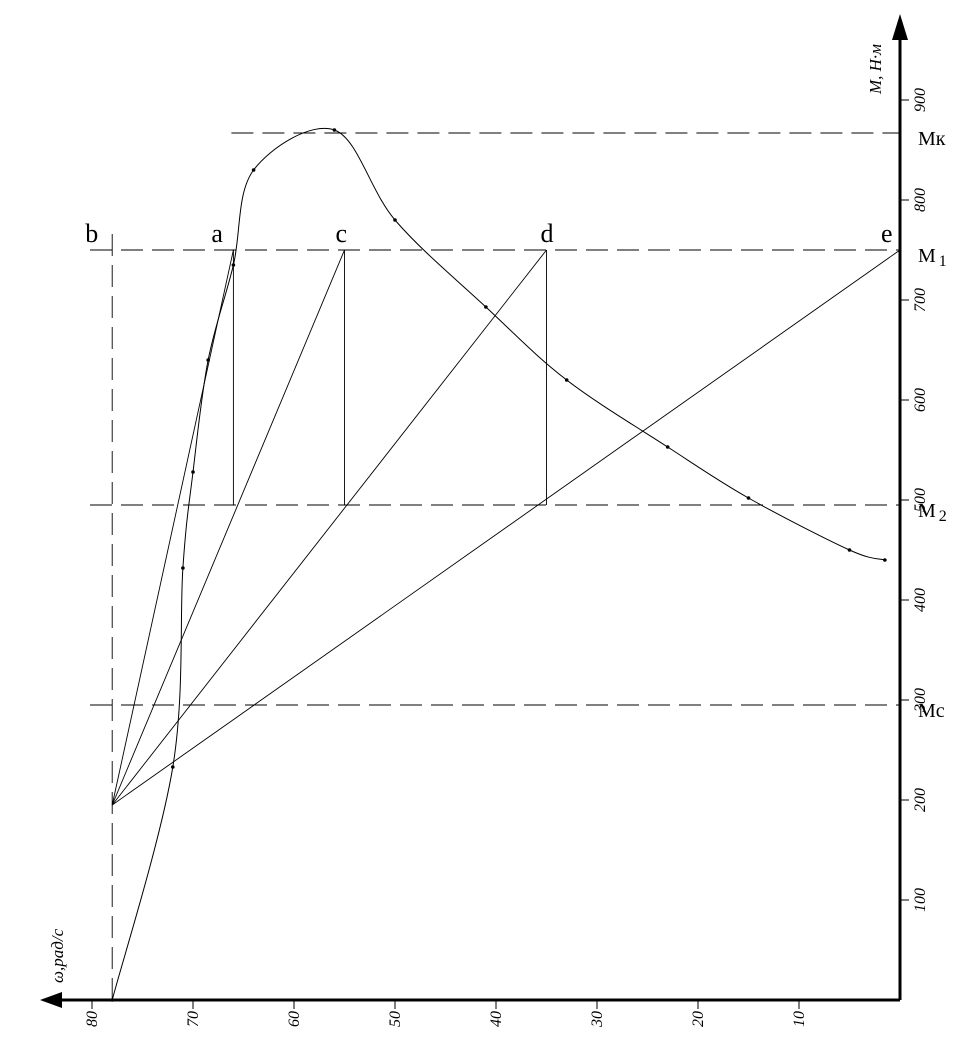 This screenshot has width=979, height=1045. I want to click on y-tick-label: 100, so click(920, 900).